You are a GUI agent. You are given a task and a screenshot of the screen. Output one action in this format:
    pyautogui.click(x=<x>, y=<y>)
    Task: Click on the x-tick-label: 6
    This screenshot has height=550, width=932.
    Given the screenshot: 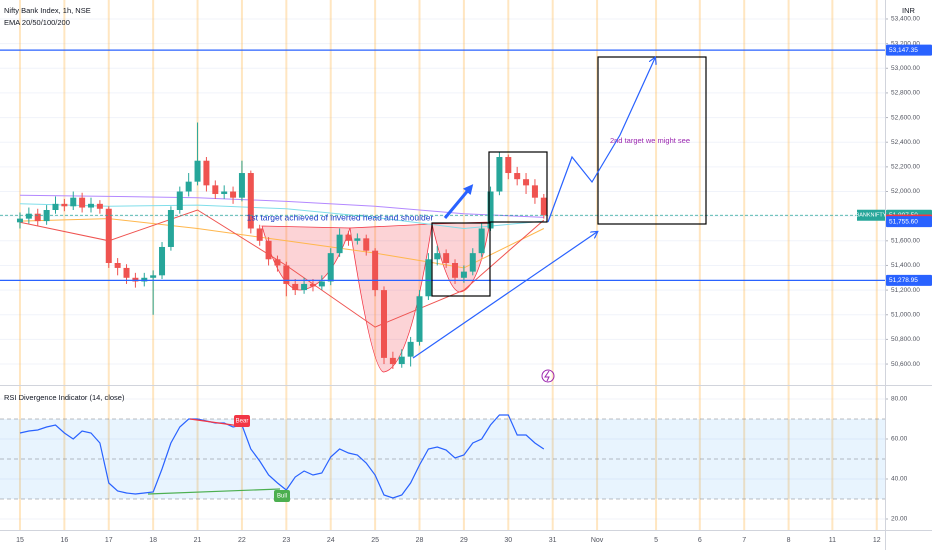 What is the action you would take?
    pyautogui.click(x=700, y=540)
    